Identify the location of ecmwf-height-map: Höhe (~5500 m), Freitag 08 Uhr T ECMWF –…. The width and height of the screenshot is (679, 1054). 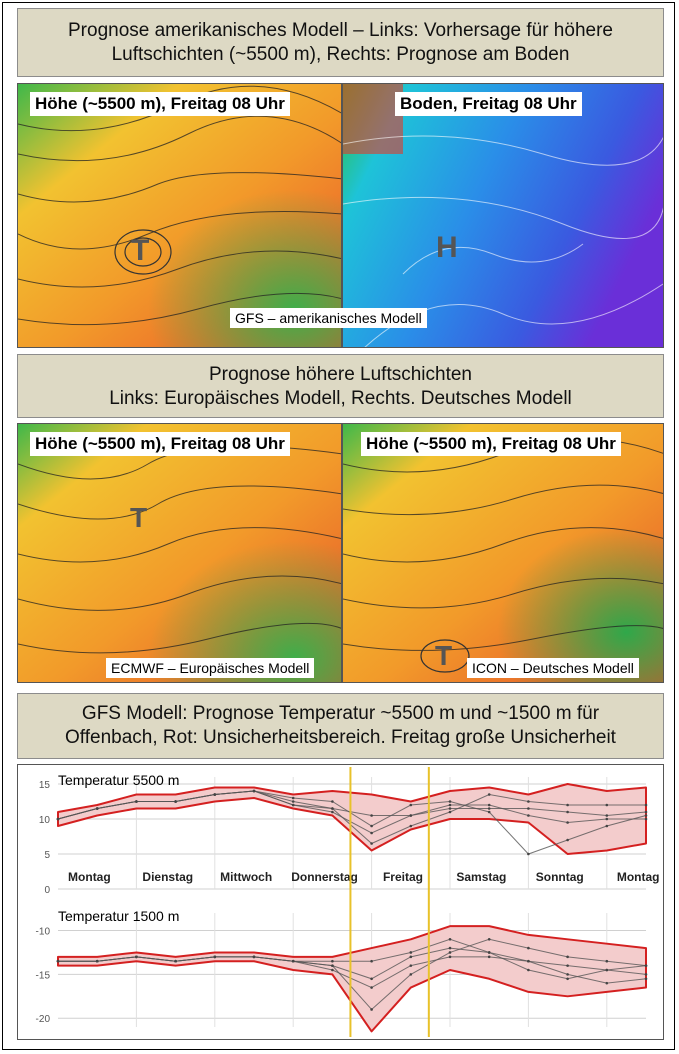
(179, 553).